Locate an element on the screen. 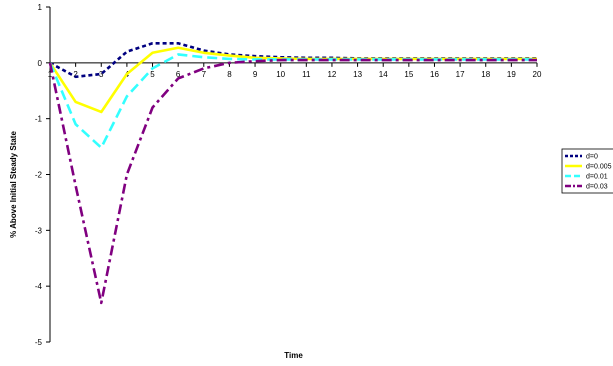  y-tick-label: 0 is located at coordinates (40, 63).